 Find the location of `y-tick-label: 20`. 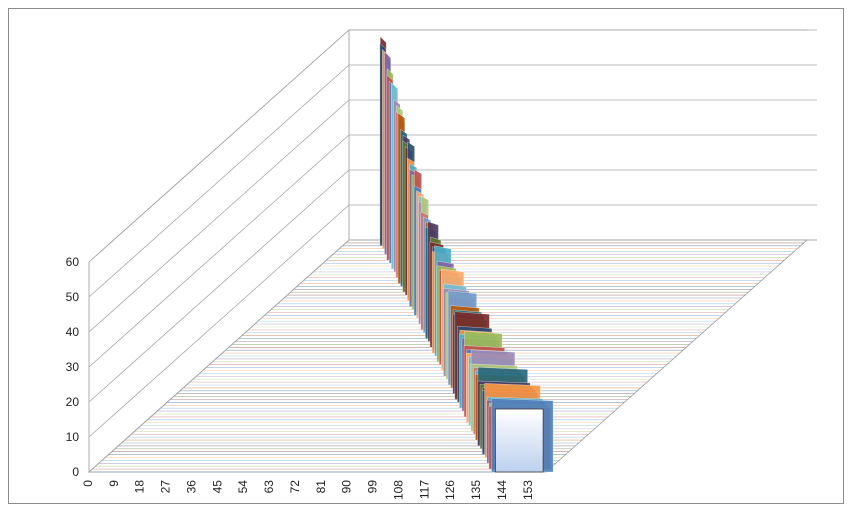

y-tick-label: 20 is located at coordinates (73, 402).